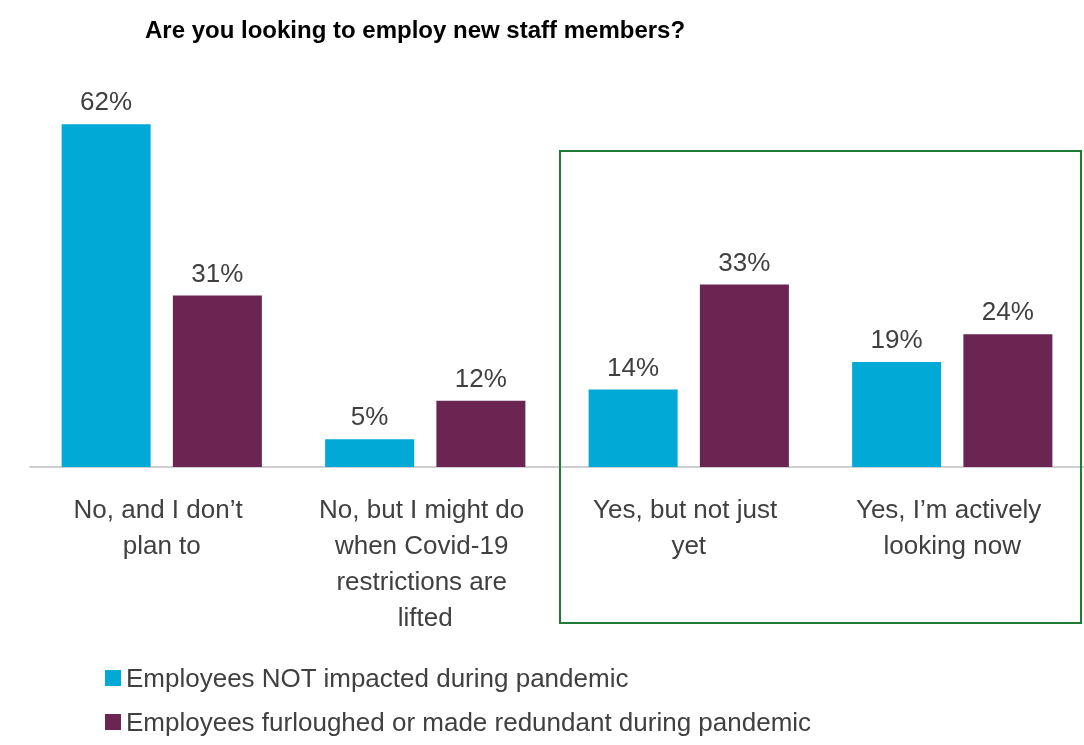 This screenshot has height=745, width=1084. I want to click on legend-label: Employees furloughed or made redundant during pandemic, so click(469, 722).